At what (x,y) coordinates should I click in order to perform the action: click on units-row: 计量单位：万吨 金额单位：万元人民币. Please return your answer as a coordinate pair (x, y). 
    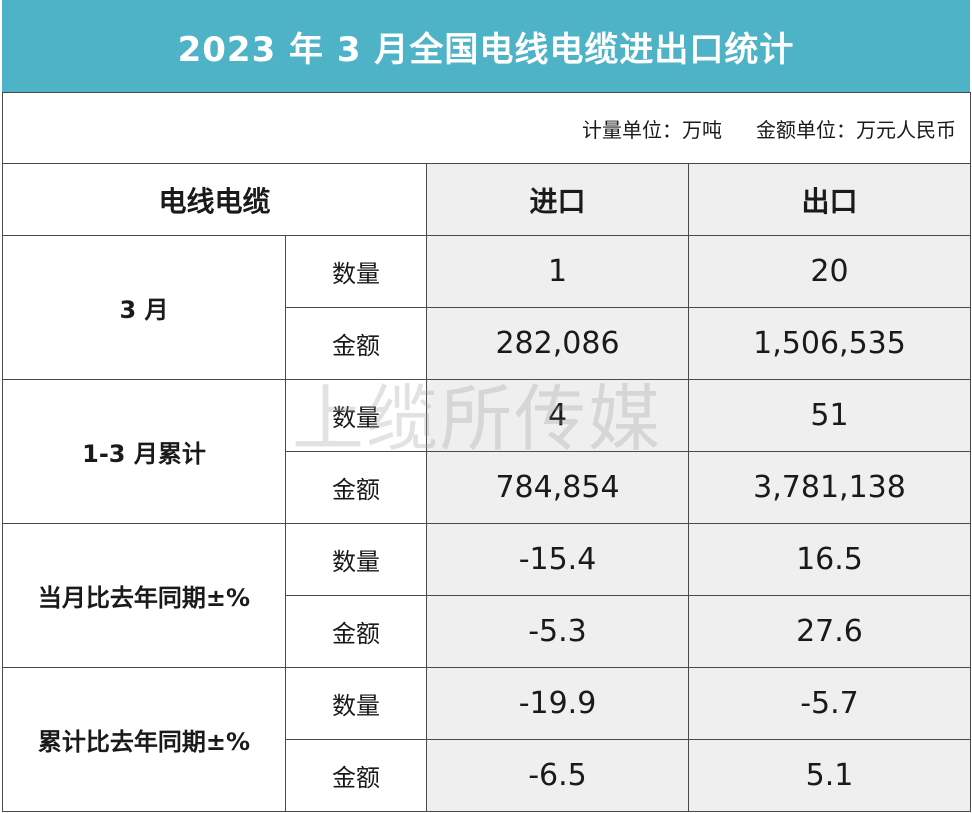
    Looking at the image, I should click on (486, 128).